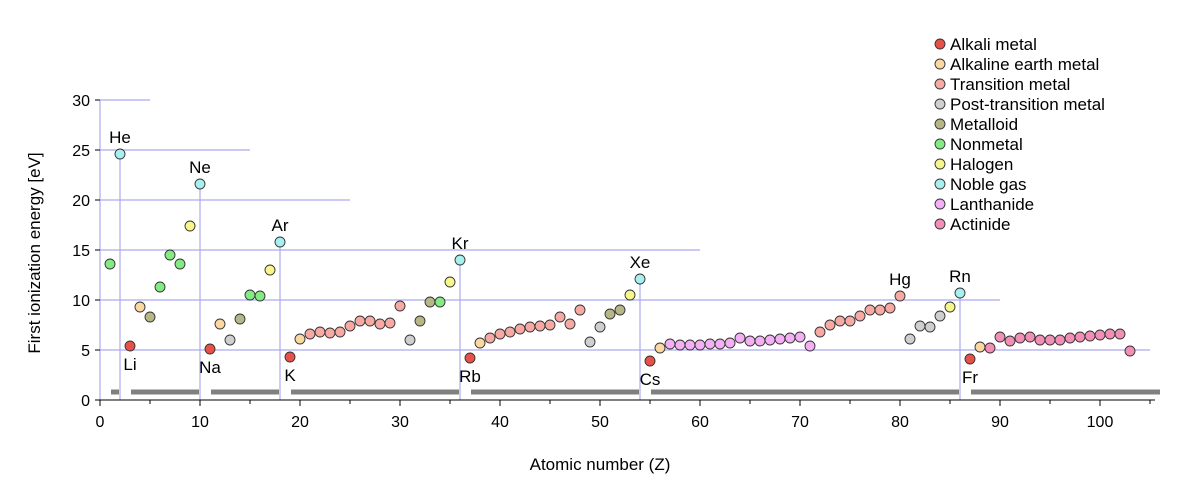 Image resolution: width=1200 pixels, height=500 pixels. Describe the element at coordinates (986, 144) in the screenshot. I see `legend-label: Nonmetal` at that location.